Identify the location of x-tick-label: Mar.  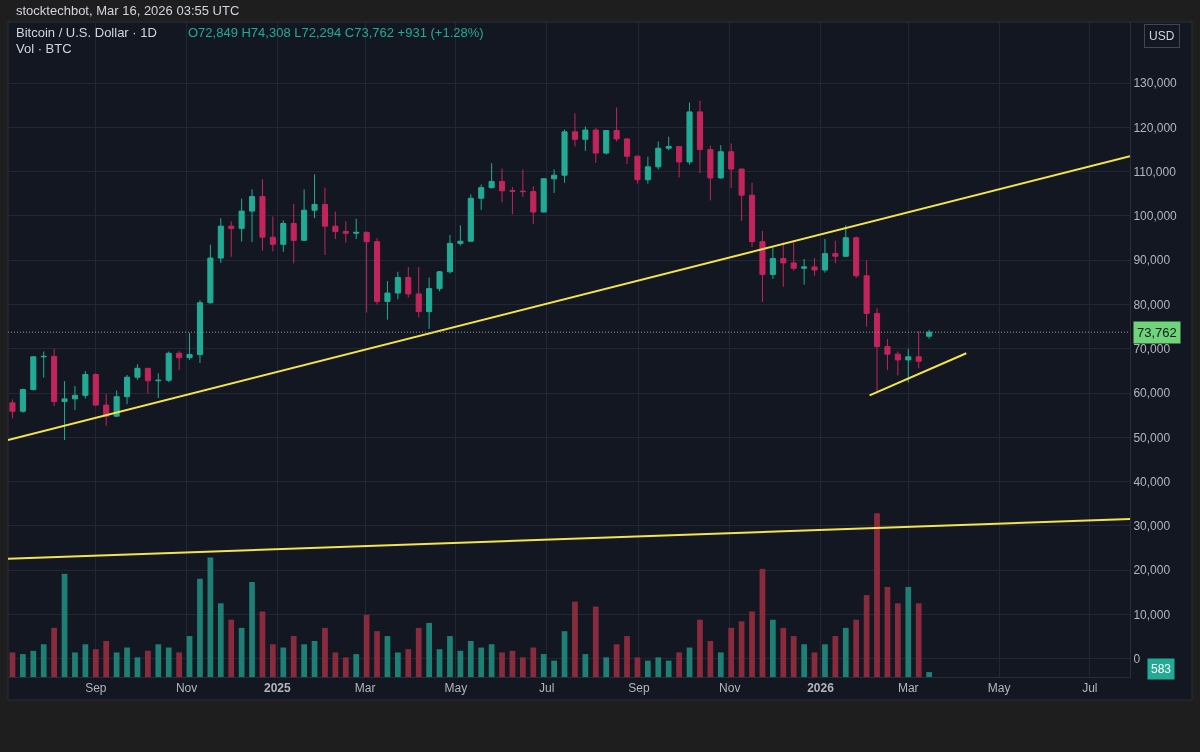
(908, 688).